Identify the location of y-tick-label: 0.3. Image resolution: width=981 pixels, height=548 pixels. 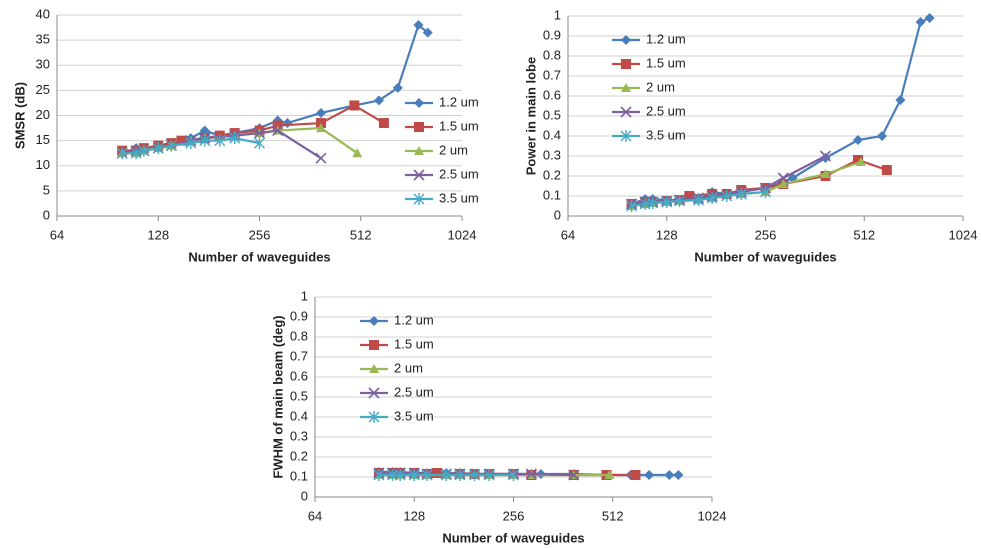
(299, 435).